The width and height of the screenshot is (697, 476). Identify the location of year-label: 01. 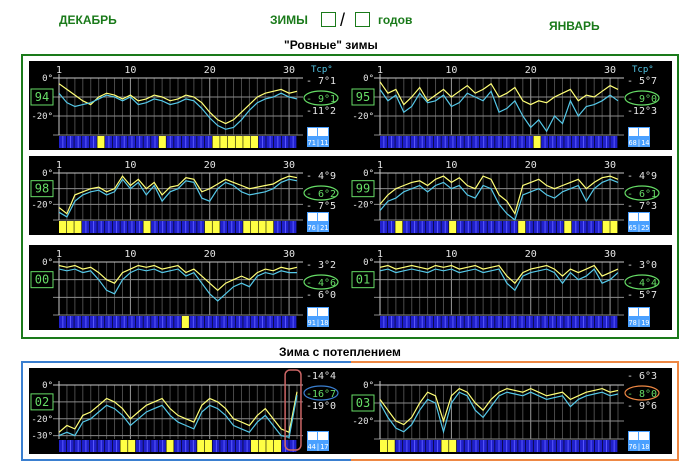
(363, 280).